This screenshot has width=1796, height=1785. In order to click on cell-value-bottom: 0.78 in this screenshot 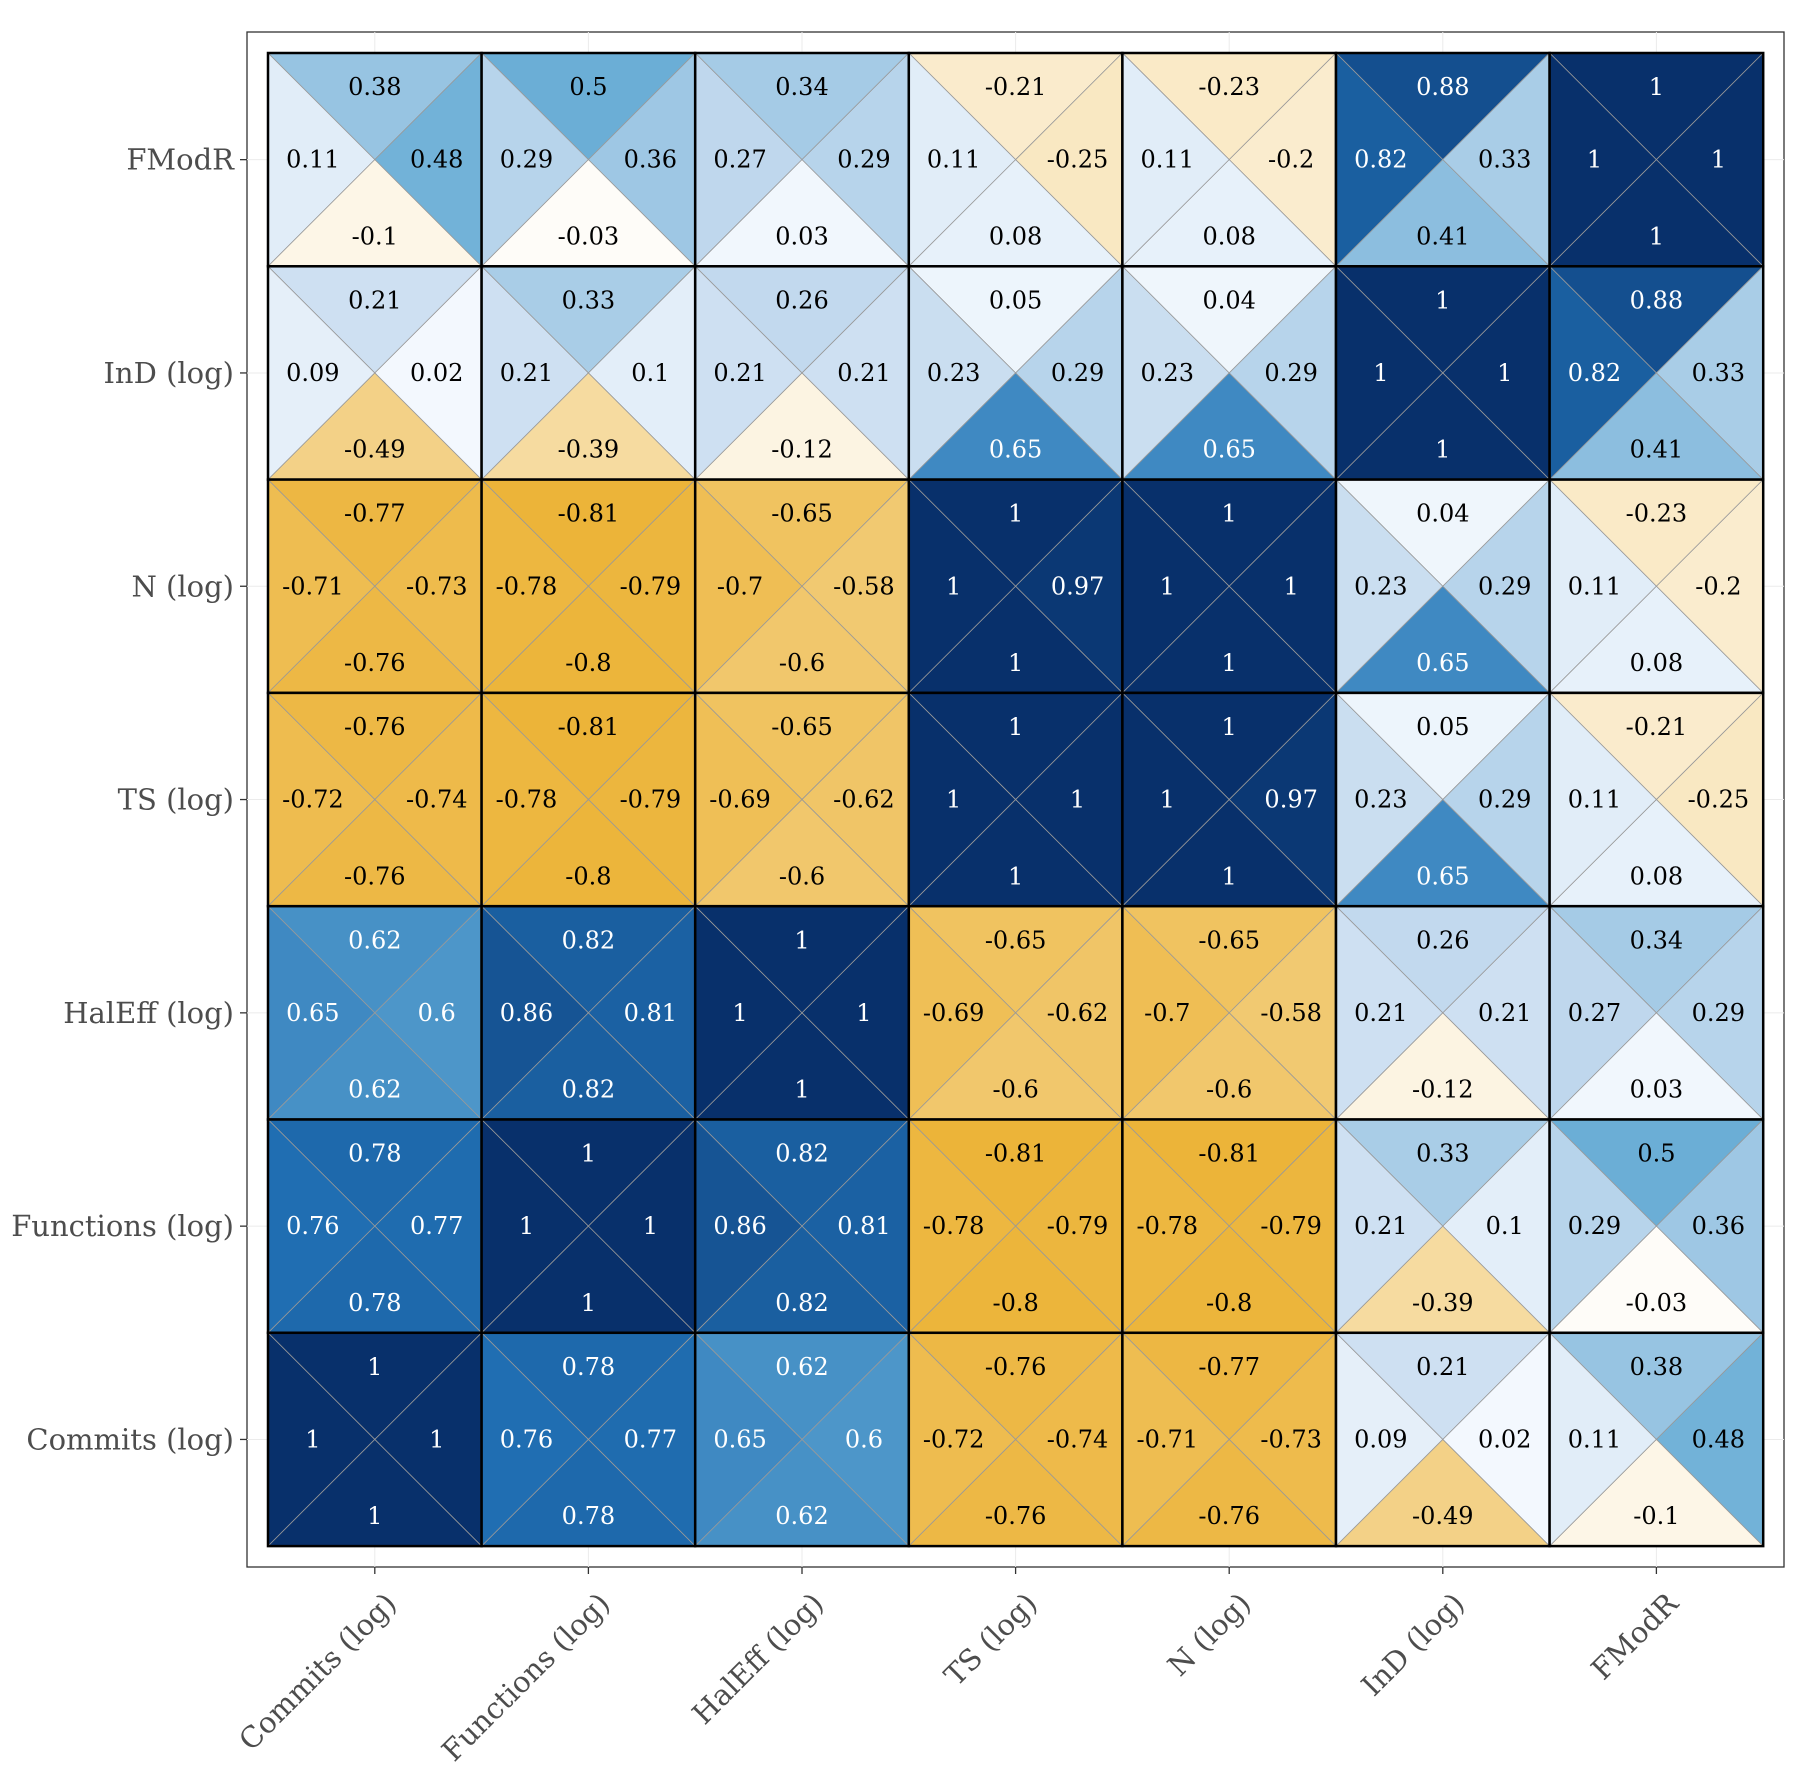, I will do `click(374, 1303)`.